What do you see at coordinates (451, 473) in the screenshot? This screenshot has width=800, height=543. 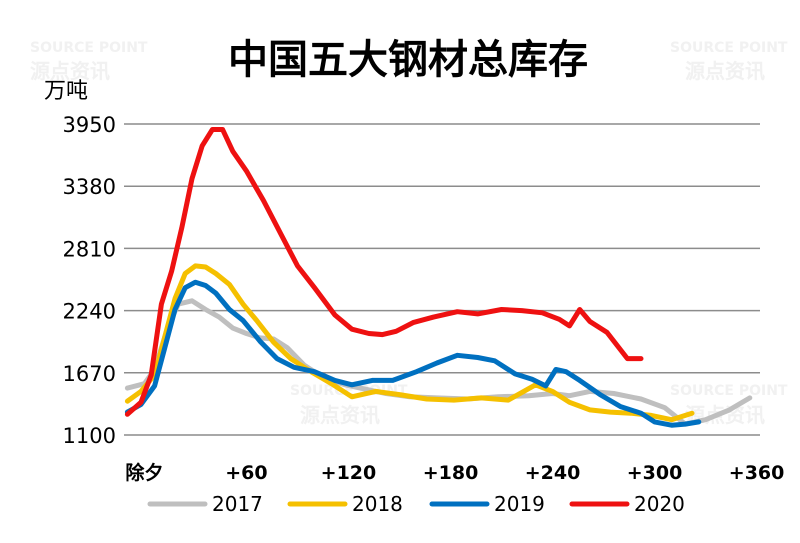 I see `x-tick-label: +180` at bounding box center [451, 473].